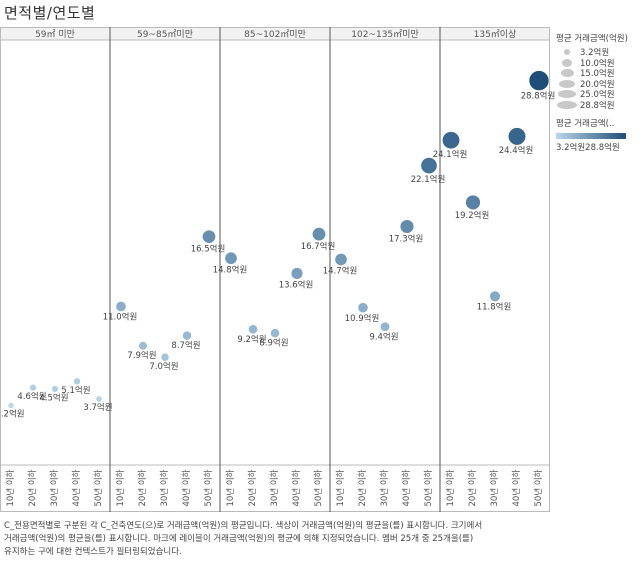 This screenshot has height=561, width=640. What do you see at coordinates (185, 345) in the screenshot?
I see `data-label: 8.7억원` at bounding box center [185, 345].